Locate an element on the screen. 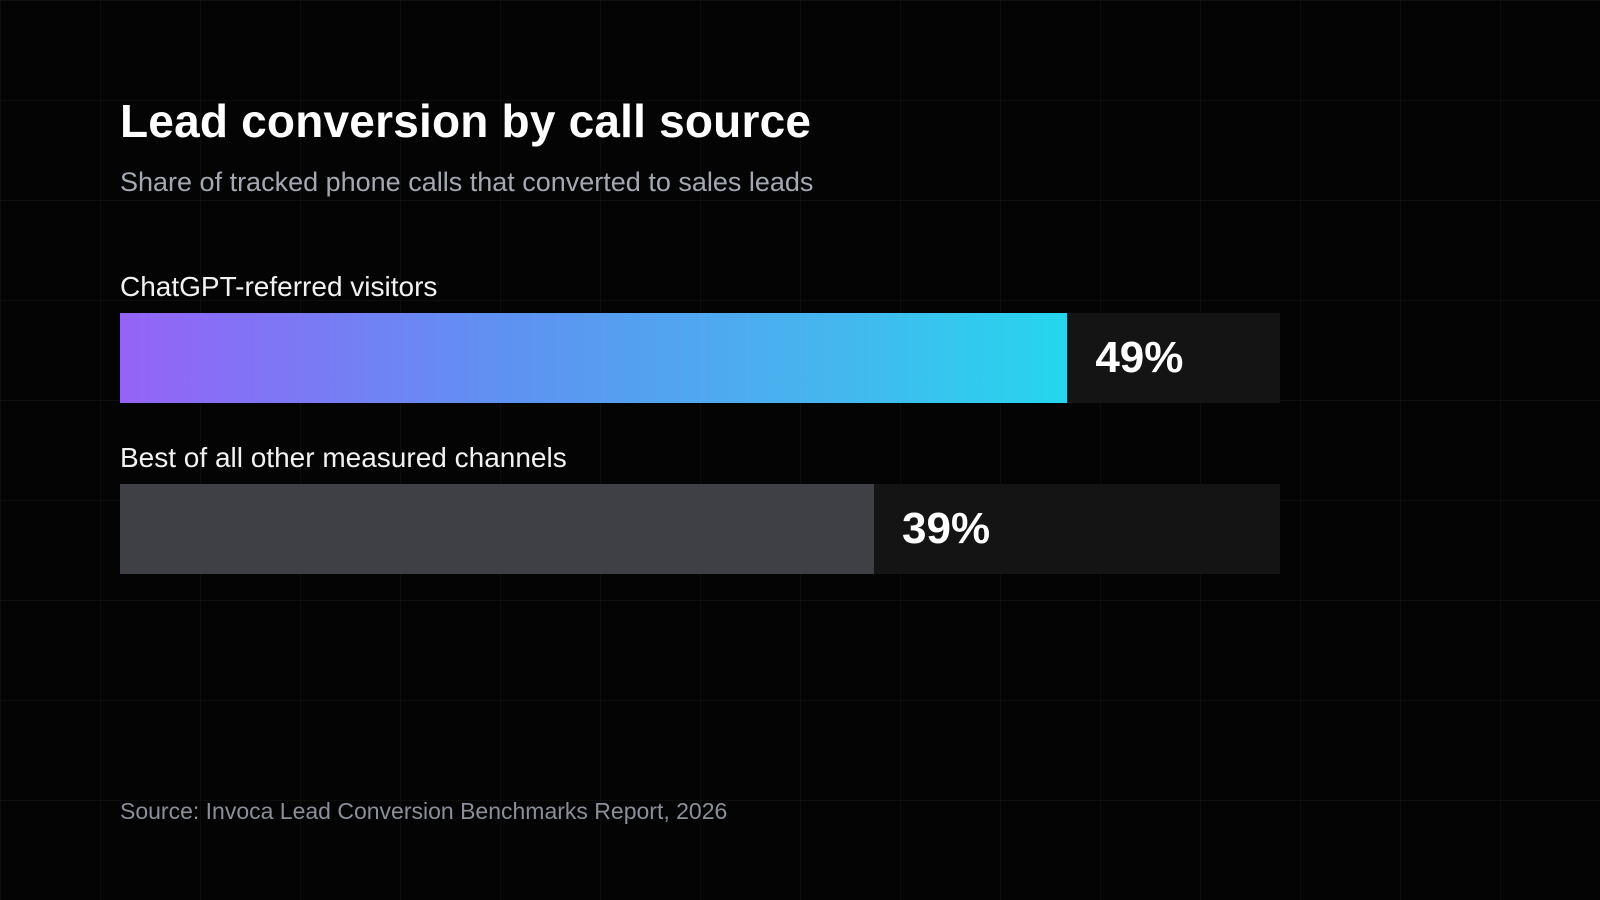 This screenshot has width=1600, height=900. bar-row-chatgpt: ChatGPT-referred visitors 49% is located at coordinates (700, 338).